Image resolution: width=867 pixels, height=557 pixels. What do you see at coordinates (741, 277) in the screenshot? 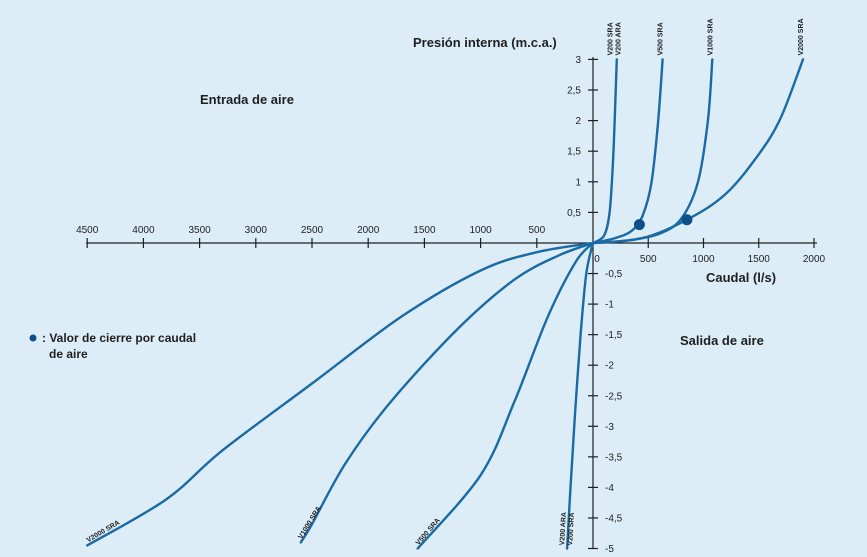
I see `x-axis-title: Caudal (l/s)` at bounding box center [741, 277].